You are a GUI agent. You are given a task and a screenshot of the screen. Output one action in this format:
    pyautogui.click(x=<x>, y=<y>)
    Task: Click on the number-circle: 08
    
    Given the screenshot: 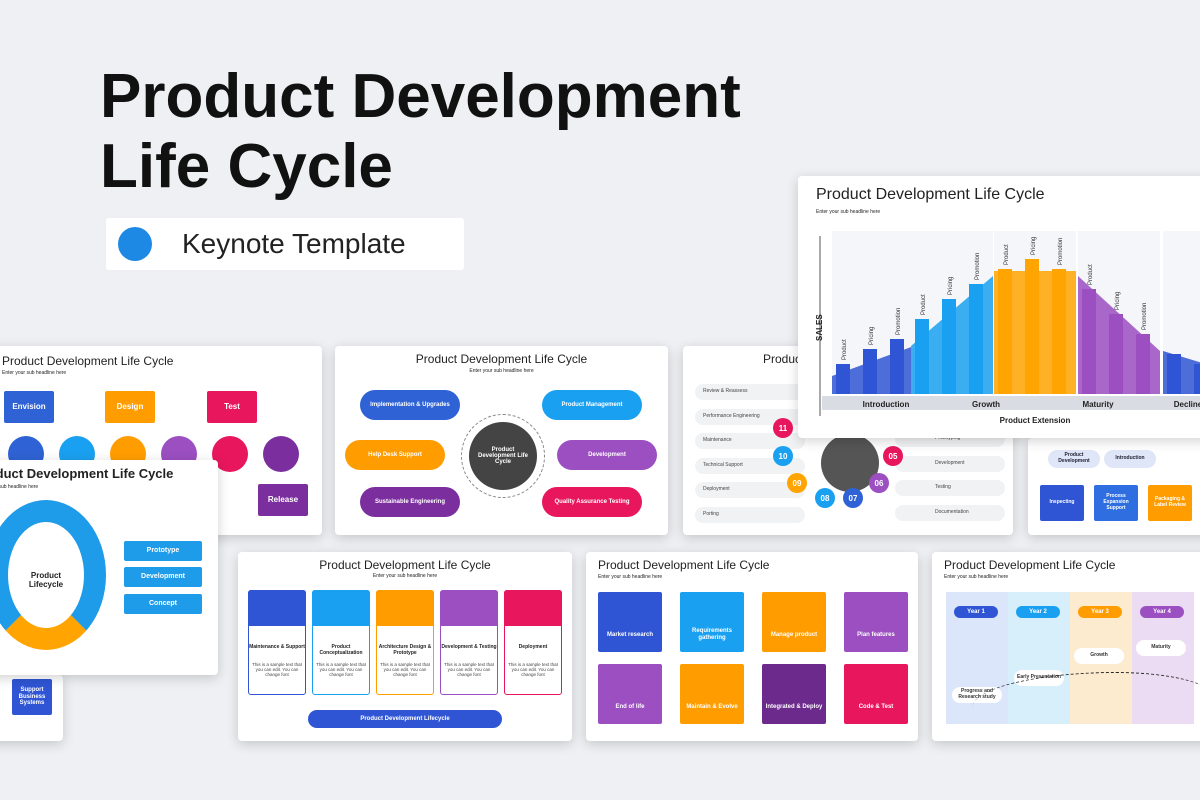 What is the action you would take?
    pyautogui.click(x=825, y=498)
    